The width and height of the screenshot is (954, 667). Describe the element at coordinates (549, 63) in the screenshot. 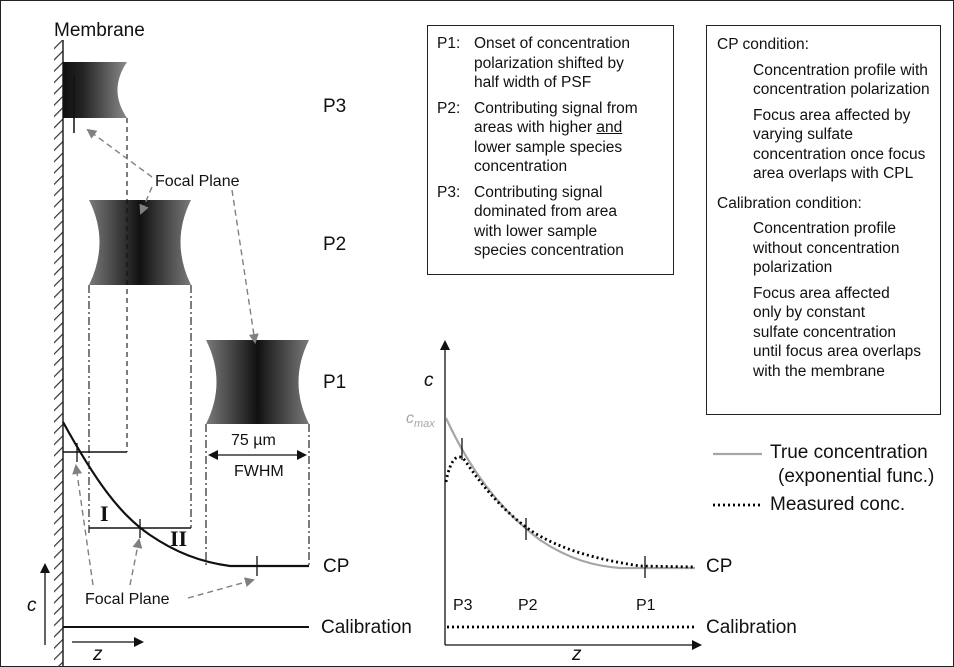

I see `p1-line: polarization shifted by` at that location.